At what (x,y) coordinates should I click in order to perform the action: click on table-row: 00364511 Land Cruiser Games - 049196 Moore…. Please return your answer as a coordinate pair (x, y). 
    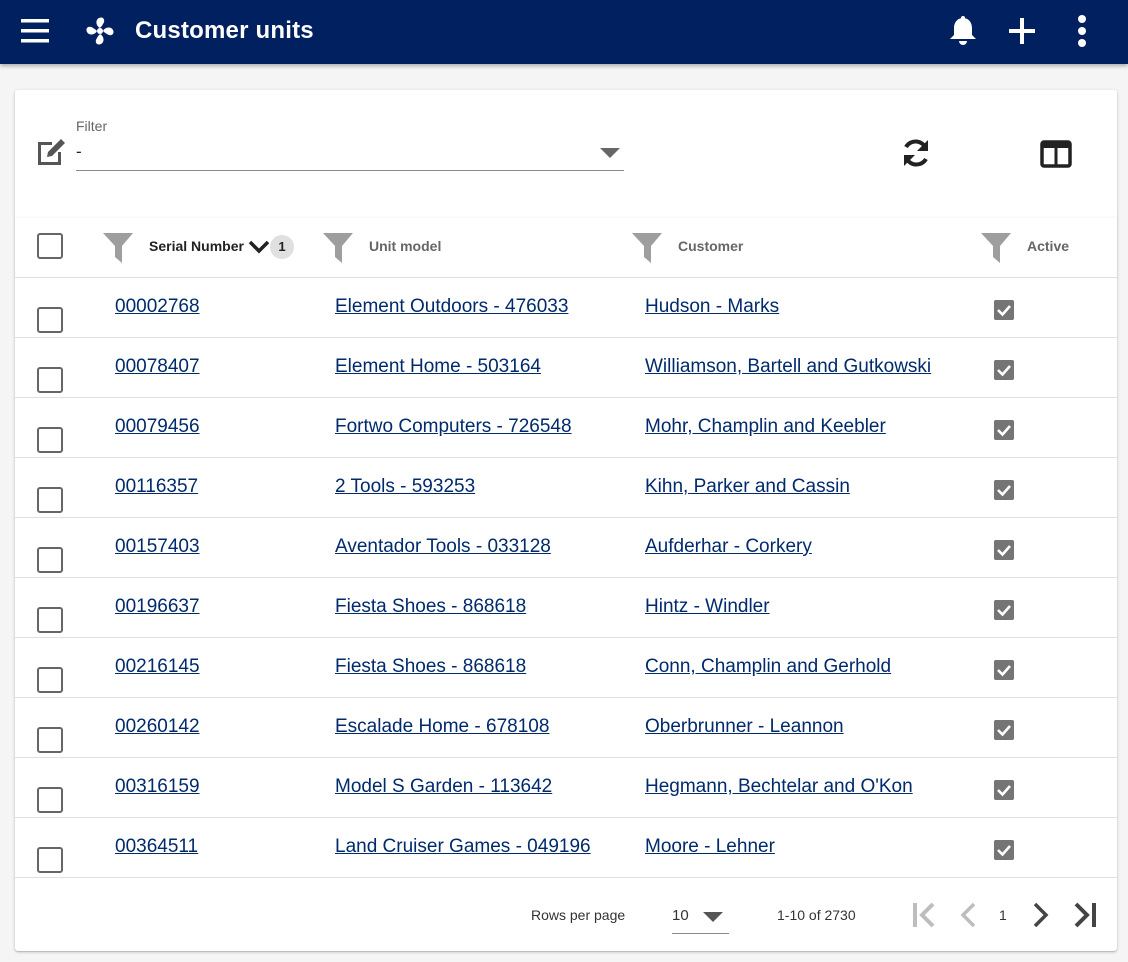
    Looking at the image, I should click on (566, 848).